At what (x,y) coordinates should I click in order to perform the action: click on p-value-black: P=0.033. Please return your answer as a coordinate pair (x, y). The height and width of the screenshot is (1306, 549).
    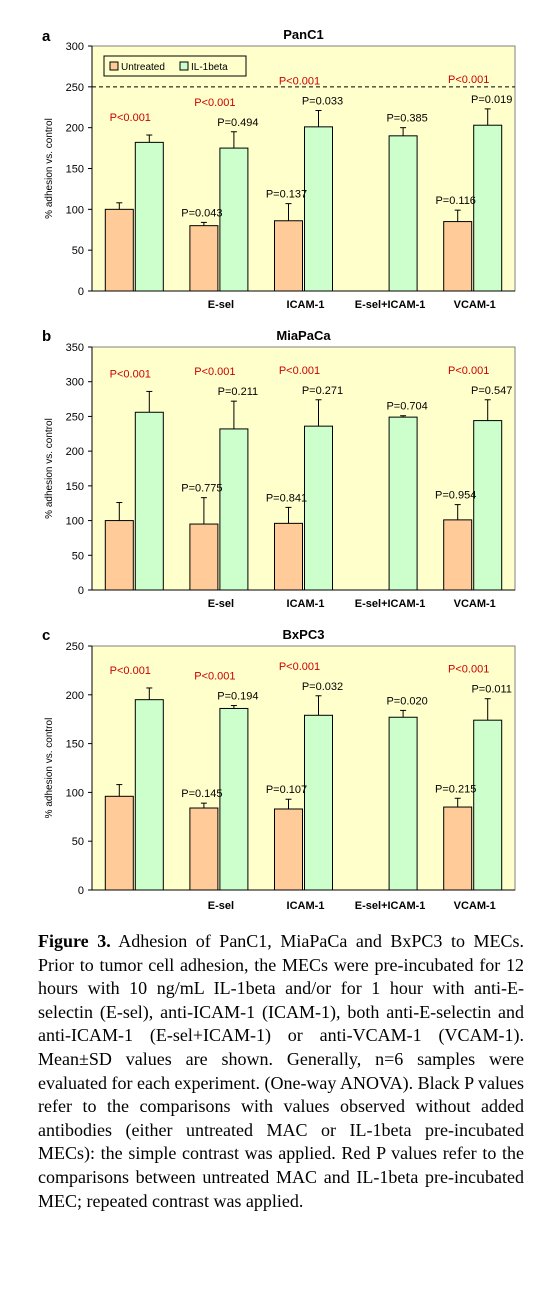
    Looking at the image, I should click on (322, 102).